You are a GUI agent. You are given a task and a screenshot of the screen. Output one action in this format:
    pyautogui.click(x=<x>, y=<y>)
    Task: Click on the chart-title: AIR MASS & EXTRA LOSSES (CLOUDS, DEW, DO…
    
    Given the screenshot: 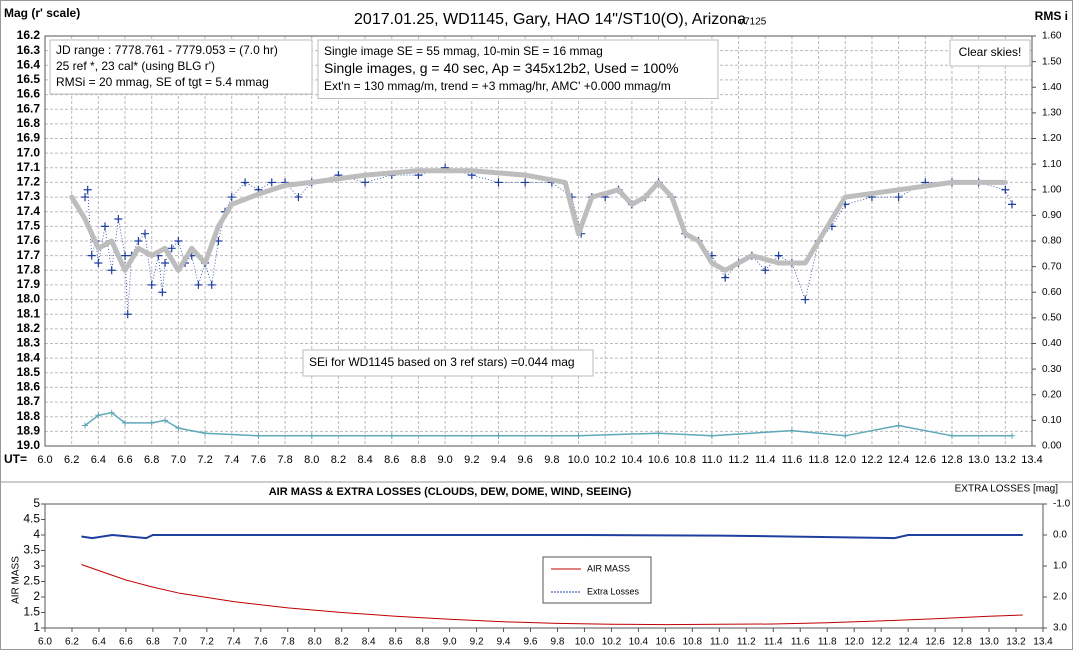 What is the action you would take?
    pyautogui.click(x=450, y=492)
    